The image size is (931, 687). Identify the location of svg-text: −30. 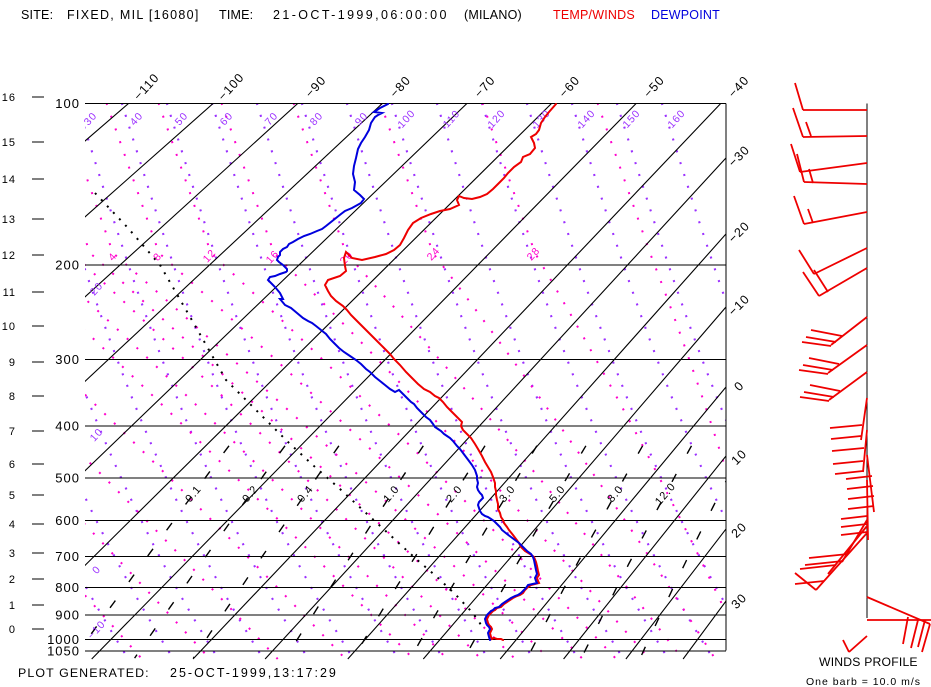
(739, 156).